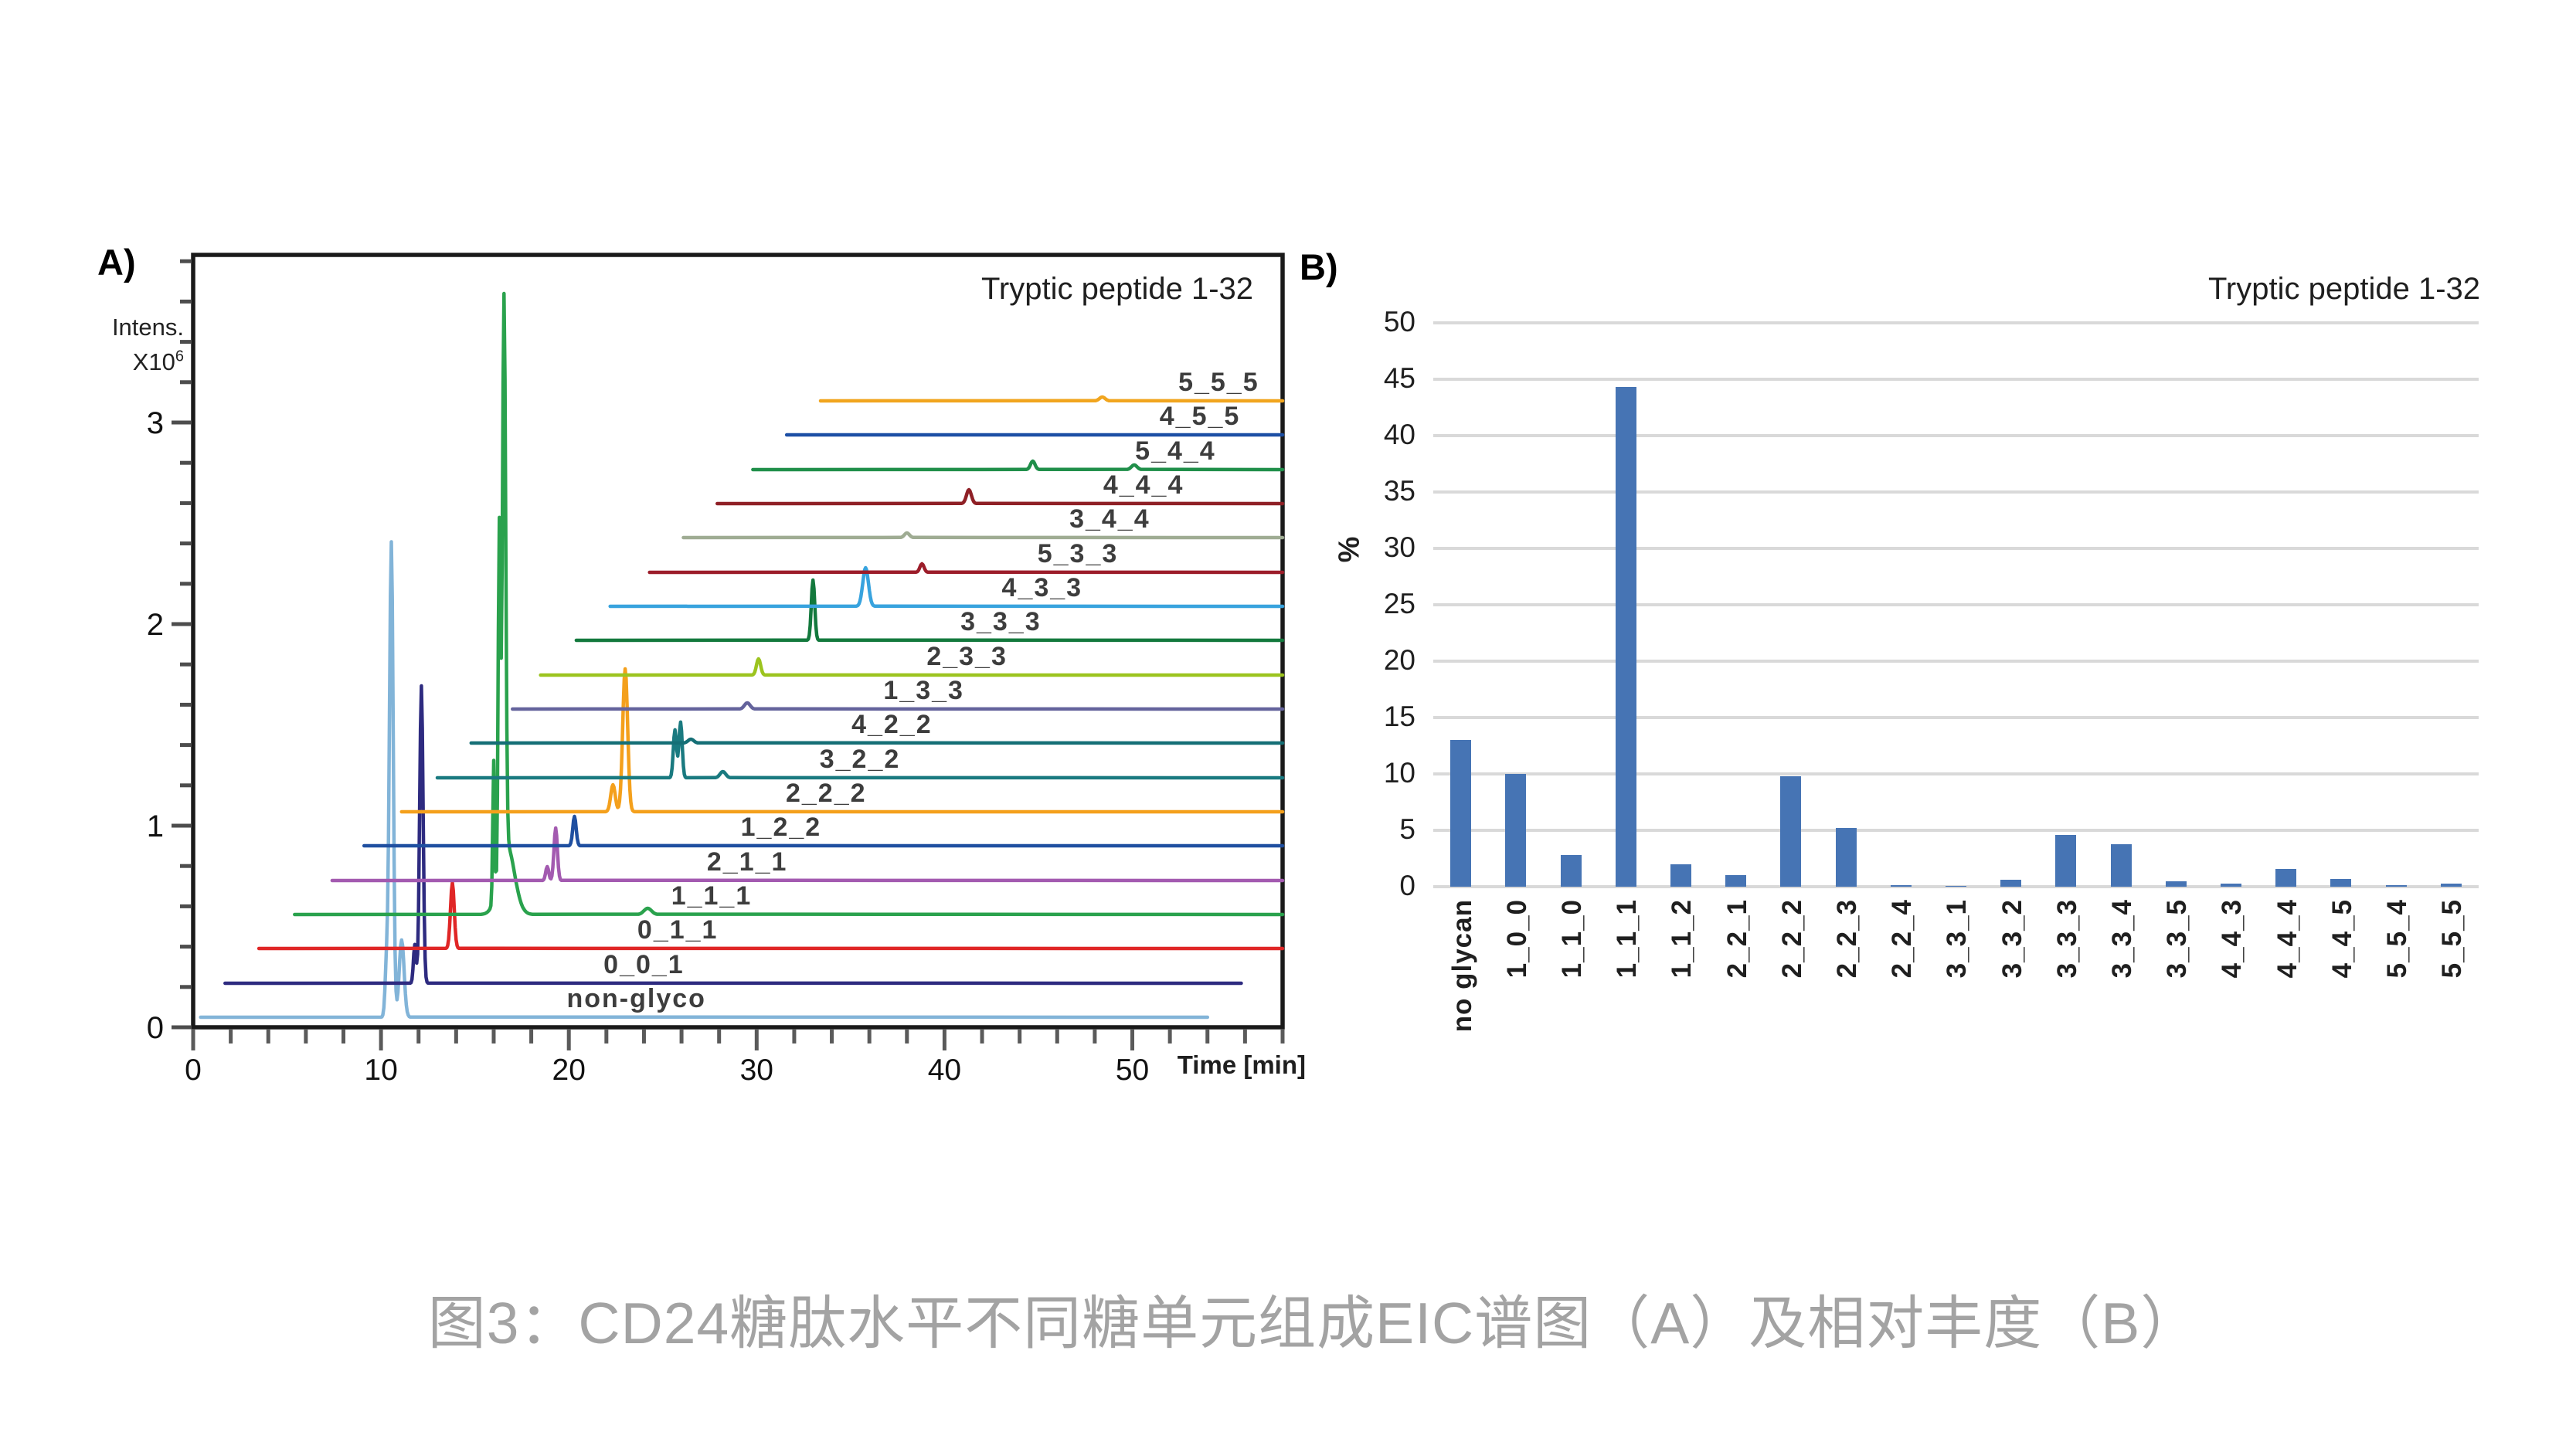  I want to click on y-tick-label-3: 3, so click(155, 423).